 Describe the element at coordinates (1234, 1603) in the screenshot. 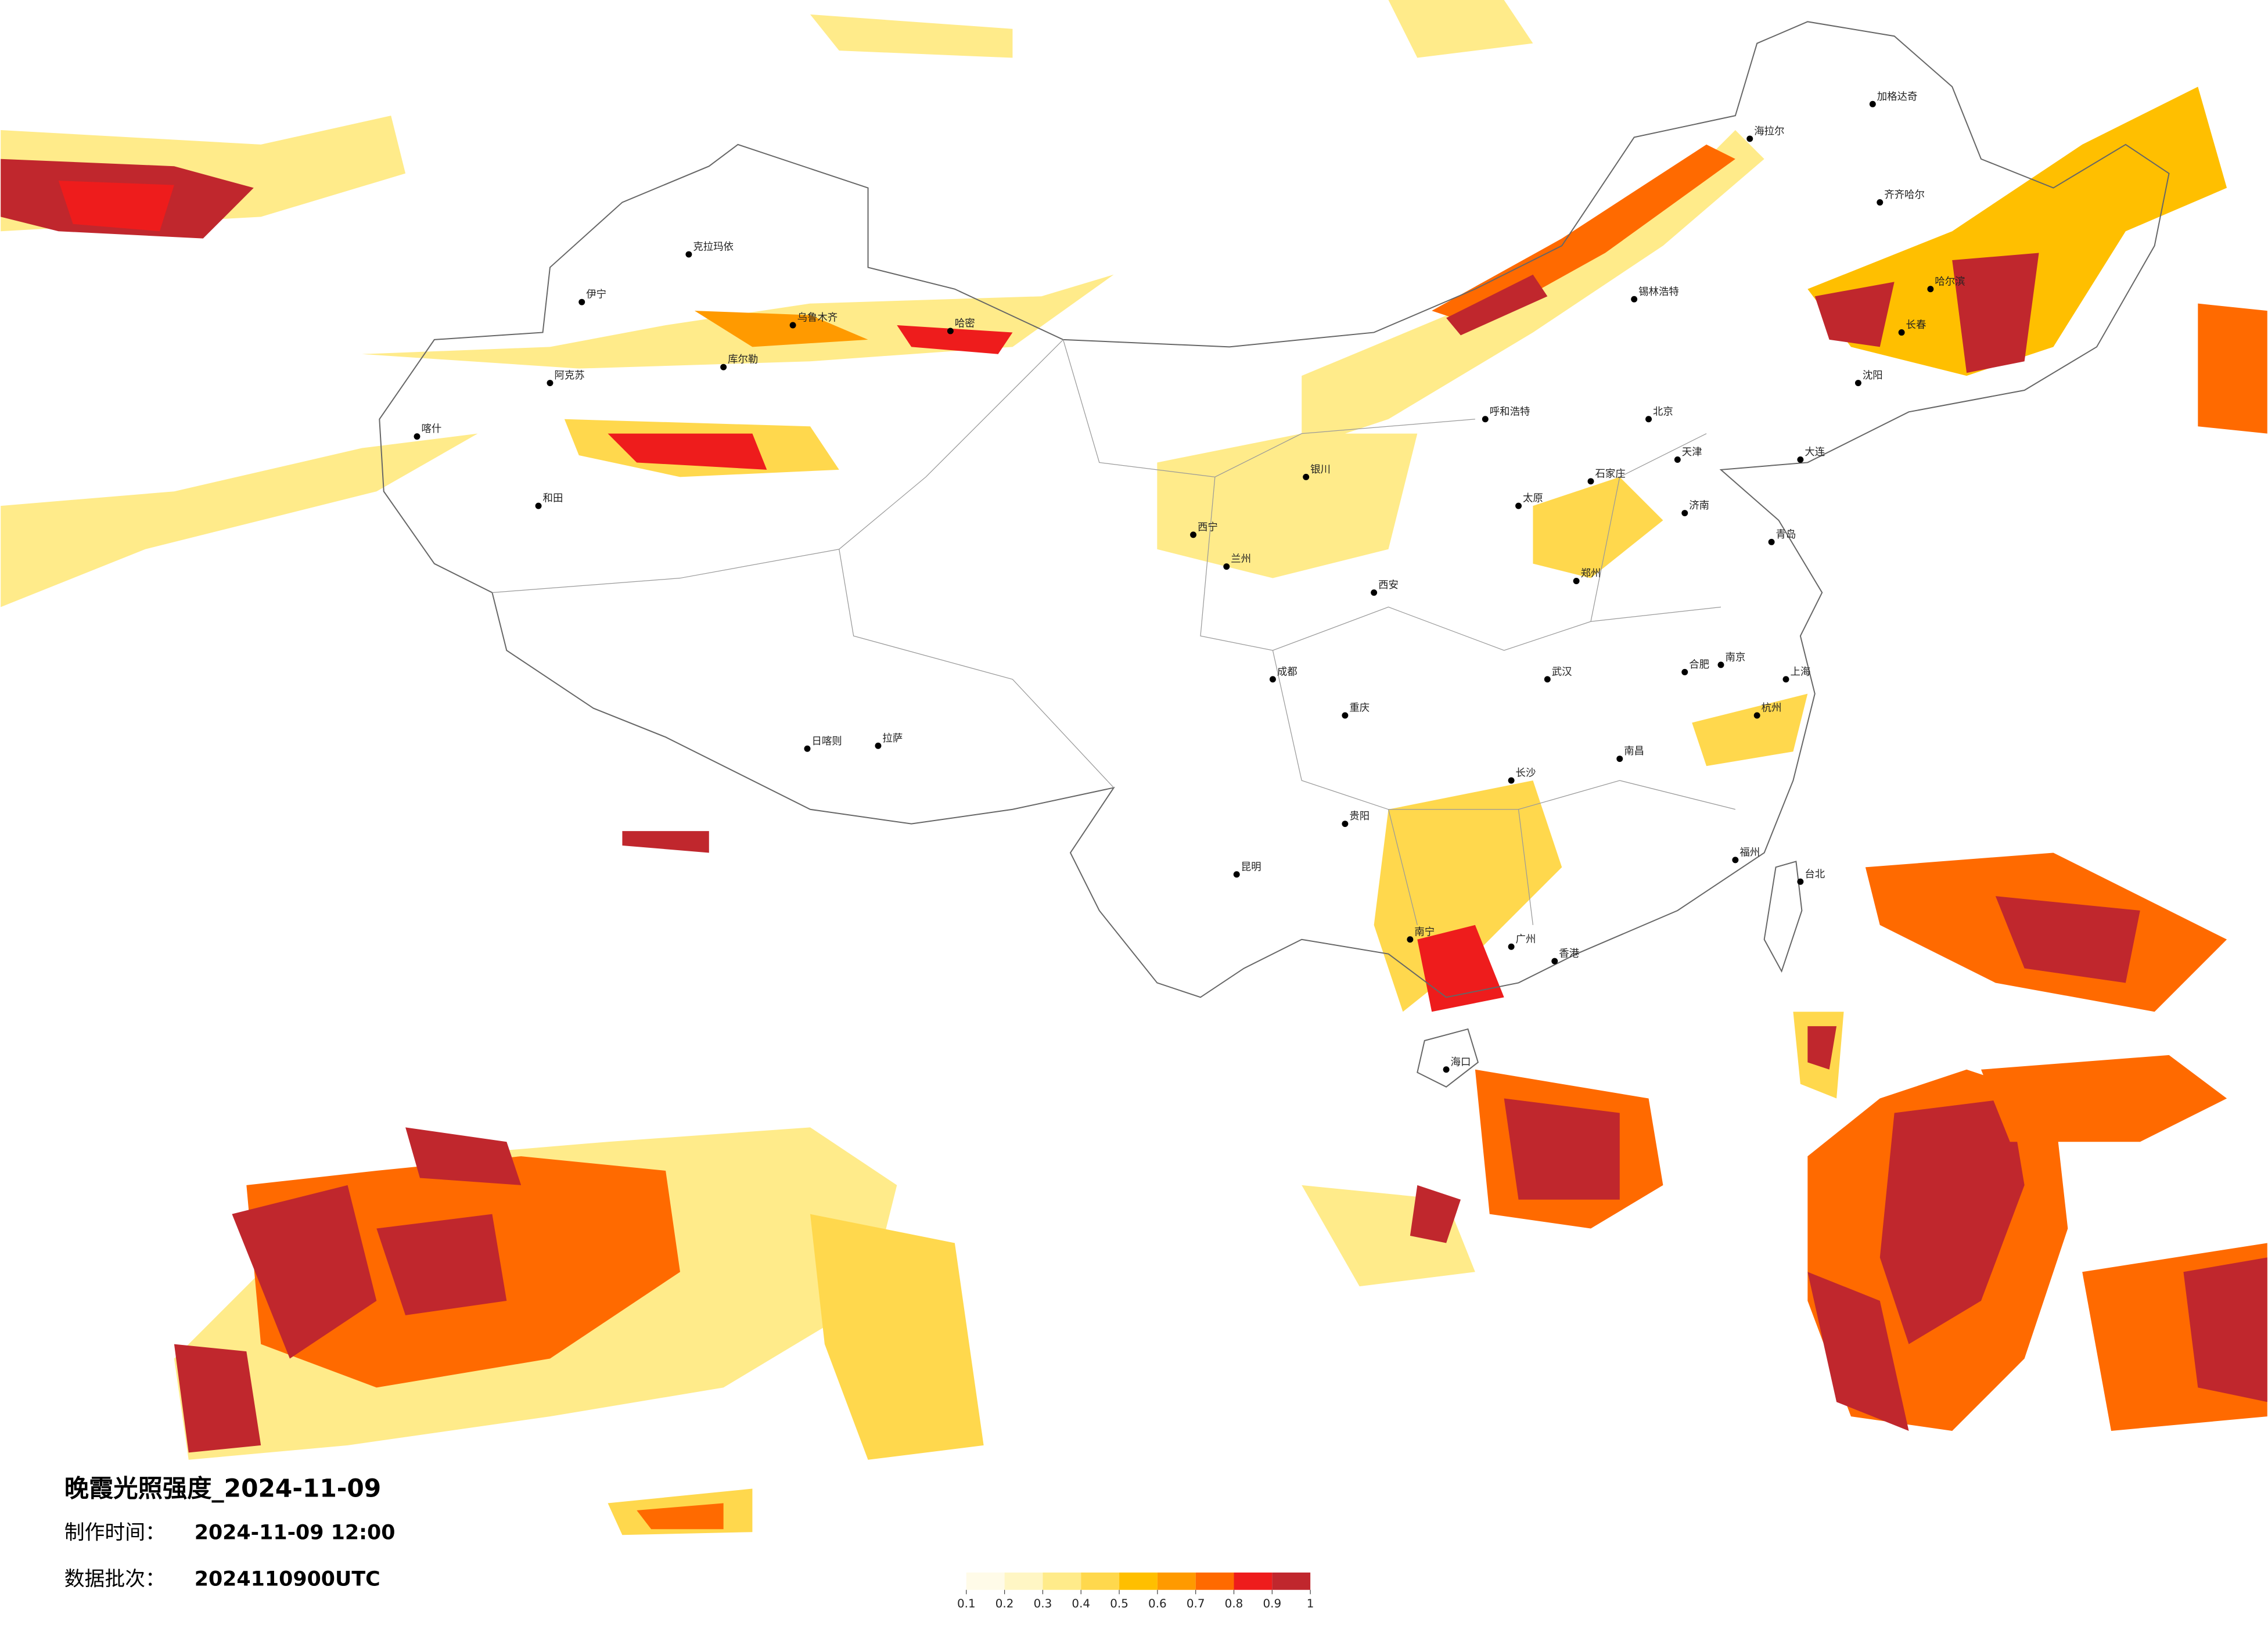

I see `colorbar-tick-label: 0.8` at that location.